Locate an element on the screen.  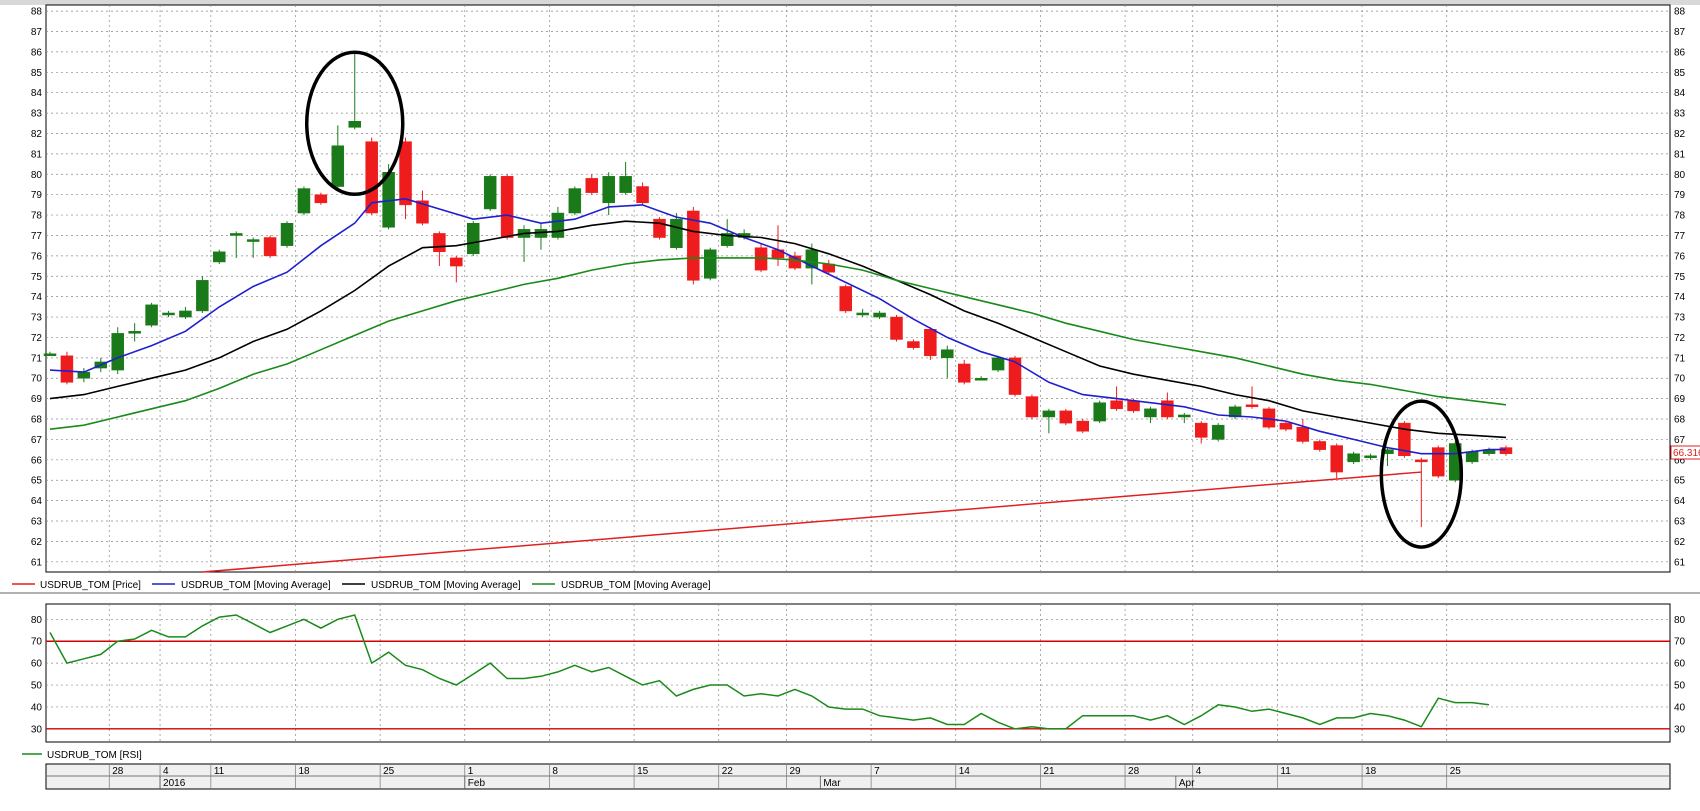
current-price-box is located at coordinates (1685, 452).